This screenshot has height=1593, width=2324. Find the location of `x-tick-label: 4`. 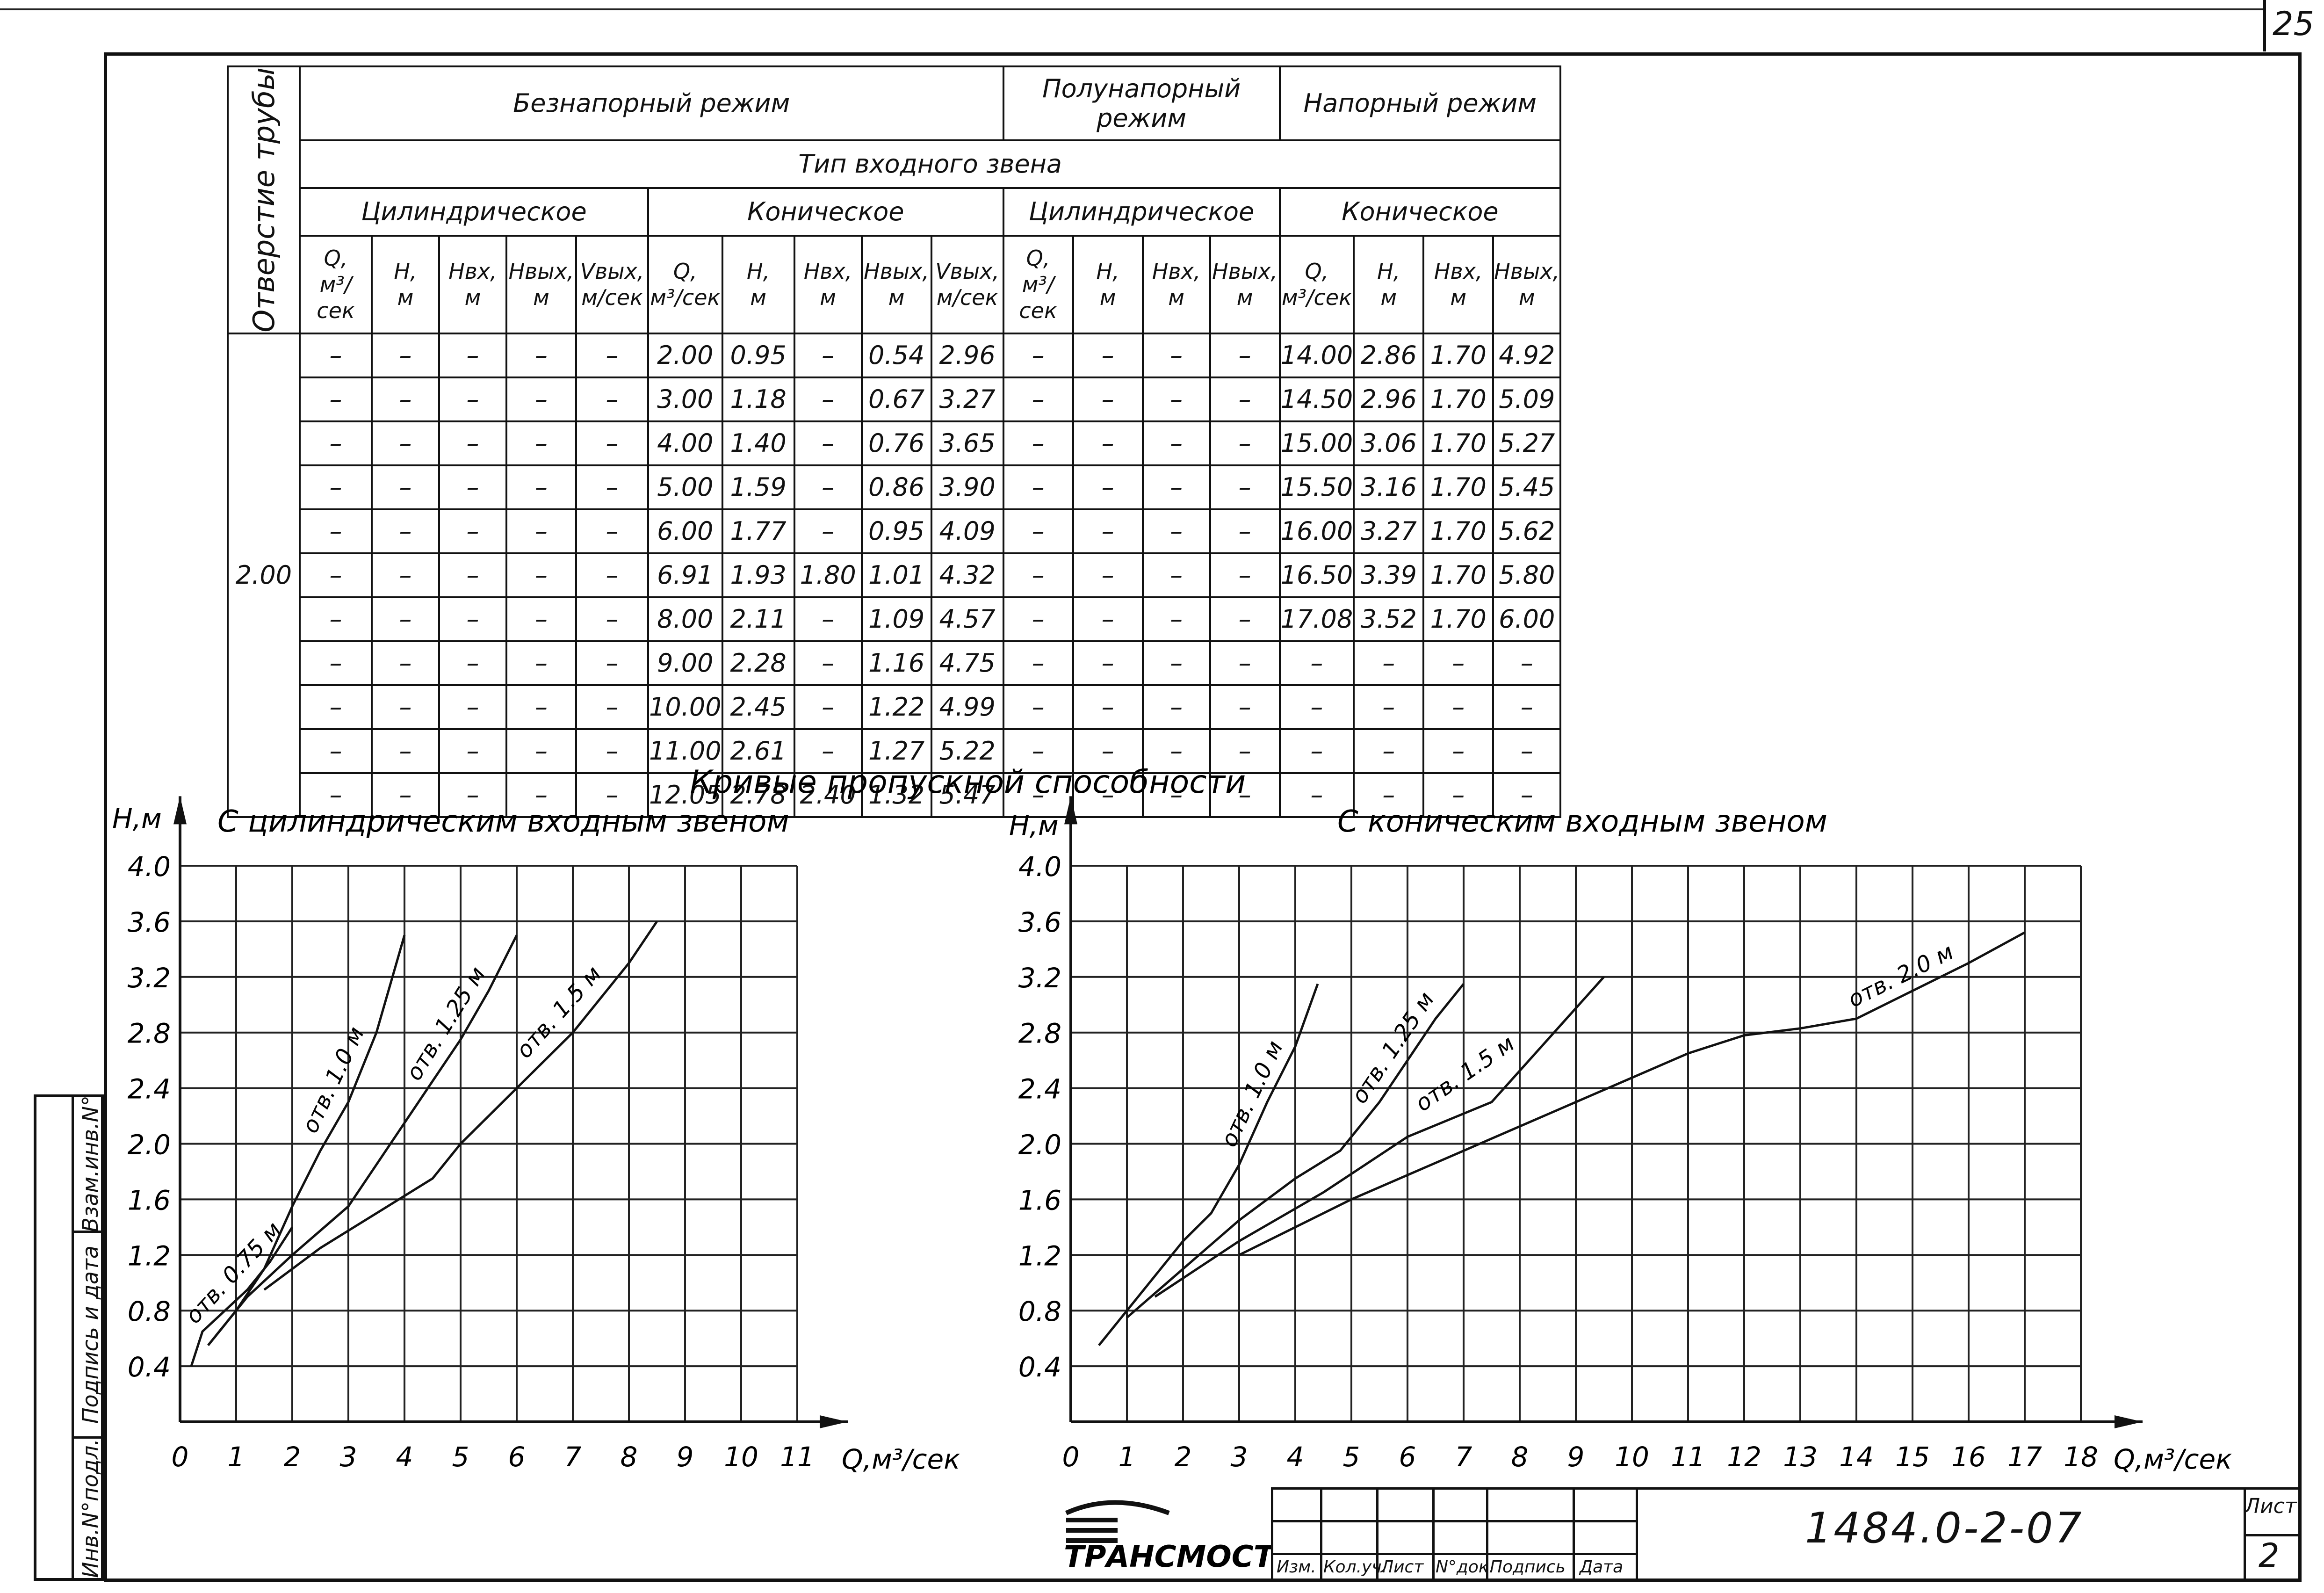

x-tick-label: 4 is located at coordinates (1295, 1457).